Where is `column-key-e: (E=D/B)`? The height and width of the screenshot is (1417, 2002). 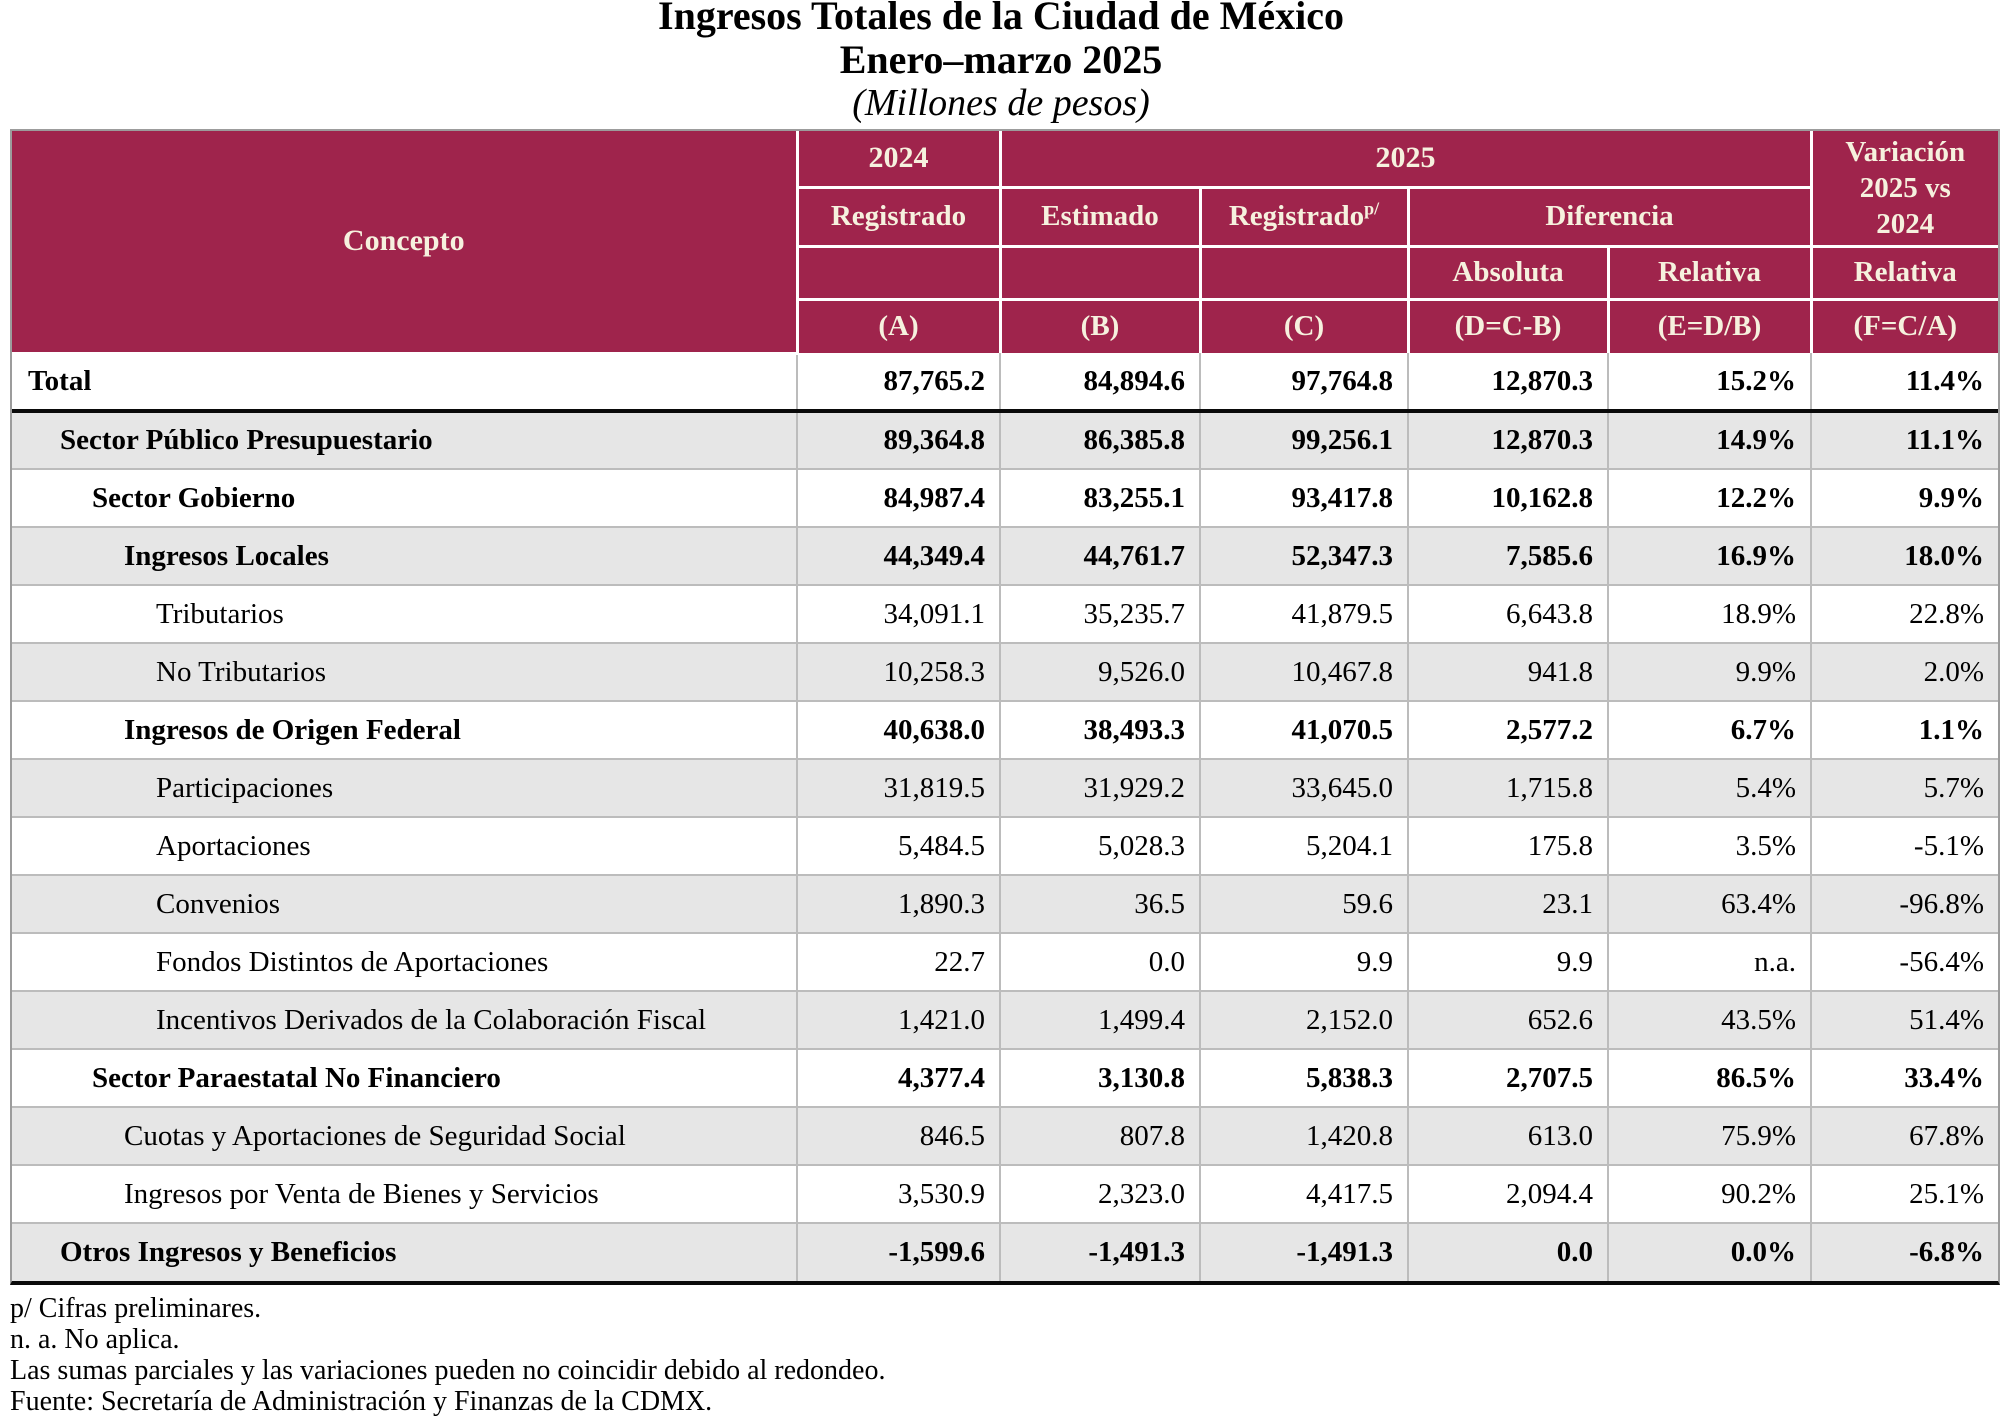 column-key-e: (E=D/B) is located at coordinates (1709, 325).